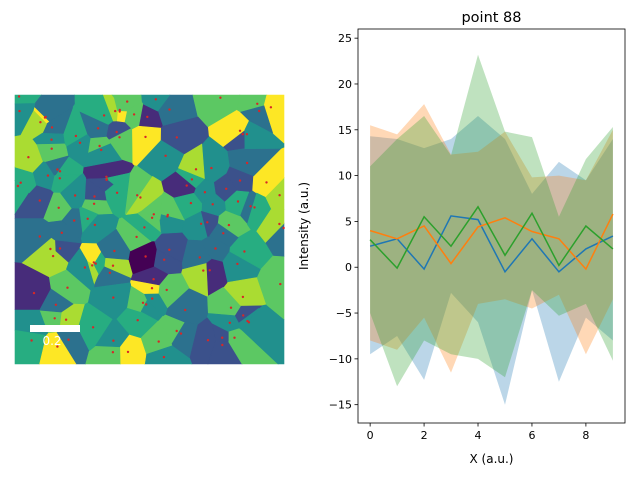 The width and height of the screenshot is (640, 484). What do you see at coordinates (345, 38) in the screenshot?
I see `y-tick-label: 25` at bounding box center [345, 38].